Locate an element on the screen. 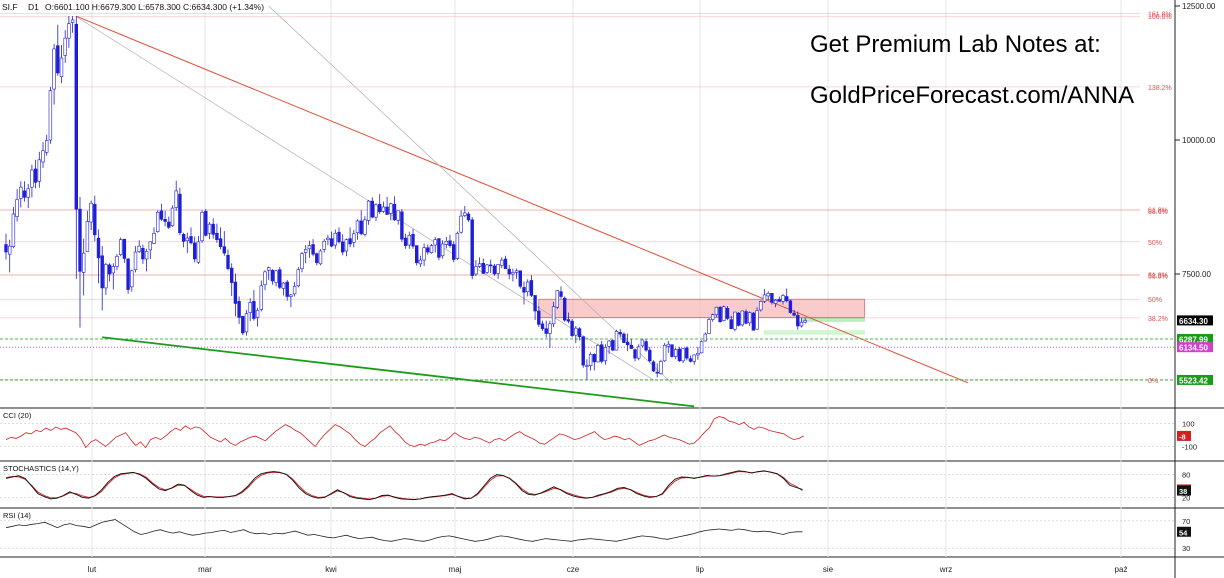  green-support-zone-upper is located at coordinates (833, 320).